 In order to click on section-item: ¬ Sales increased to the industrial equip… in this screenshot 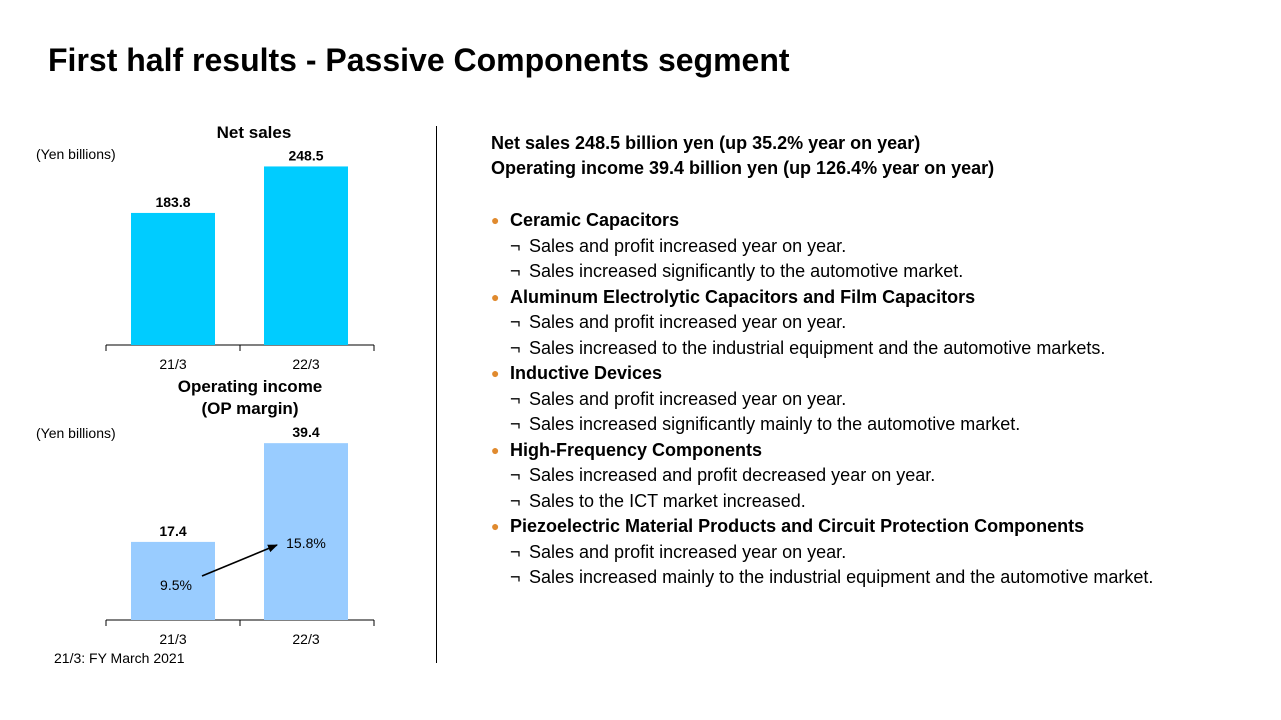, I will do `click(871, 349)`.